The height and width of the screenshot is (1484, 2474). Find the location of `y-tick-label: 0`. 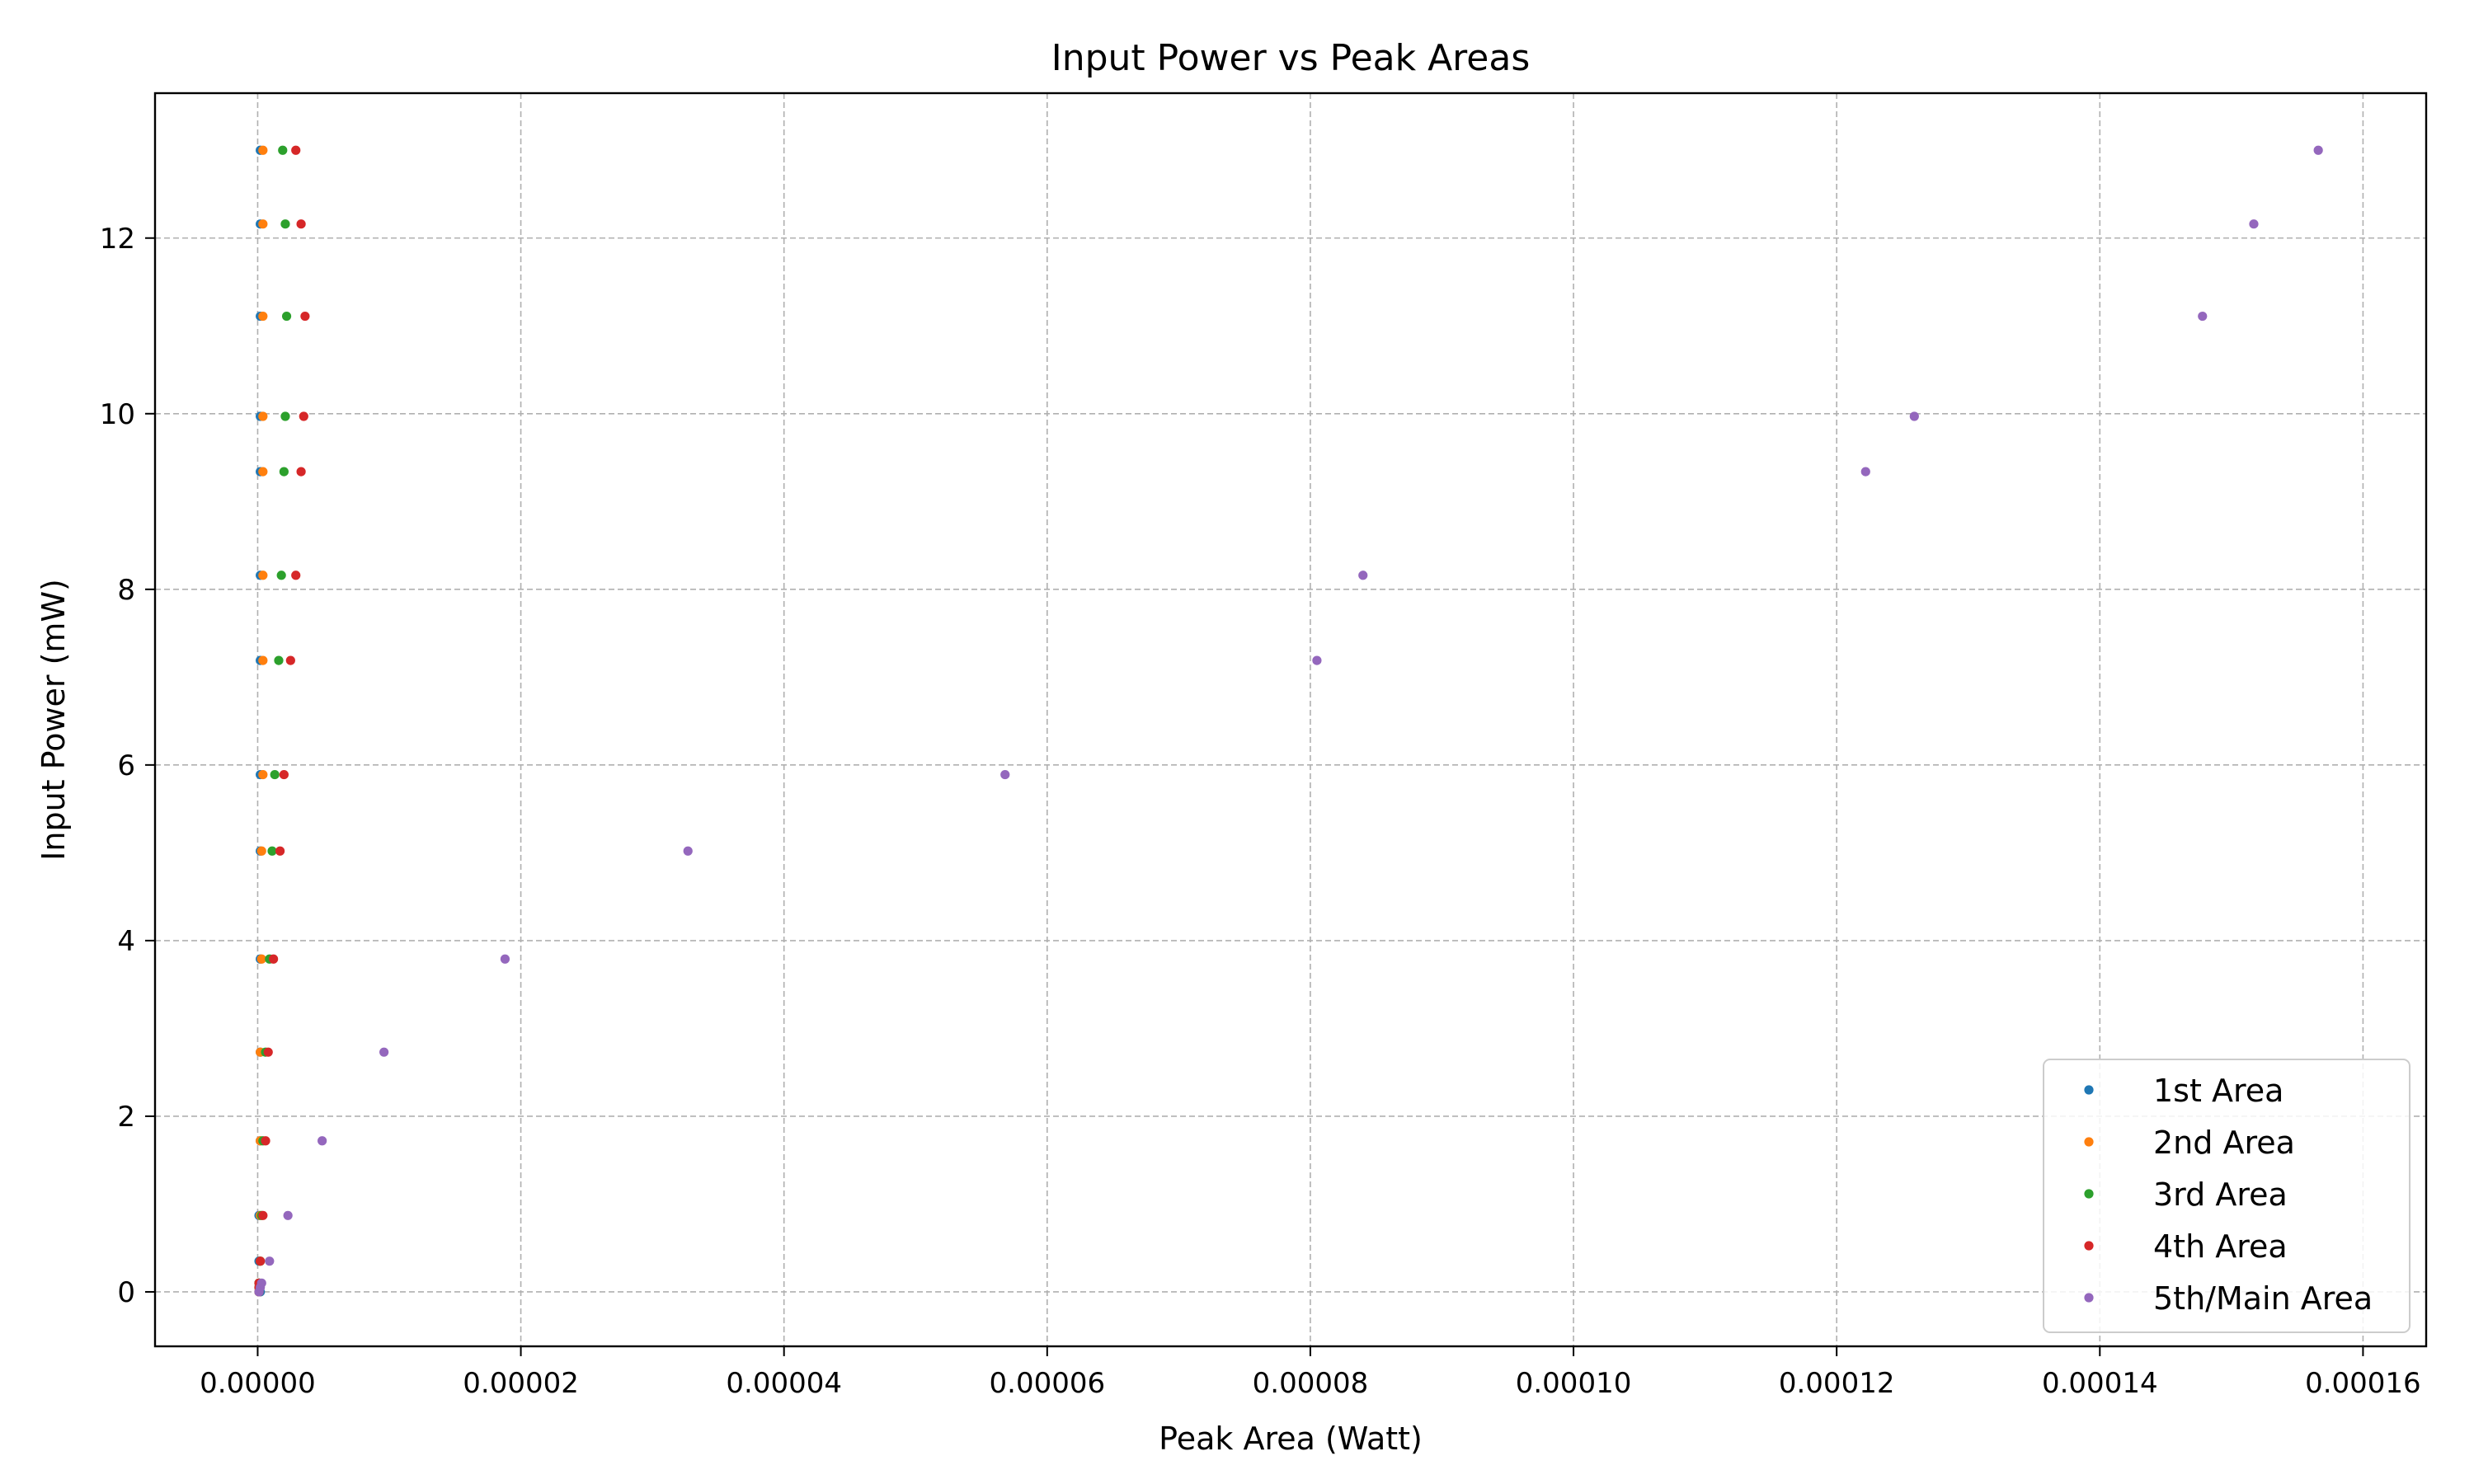

y-tick-label: 0 is located at coordinates (126, 1292).